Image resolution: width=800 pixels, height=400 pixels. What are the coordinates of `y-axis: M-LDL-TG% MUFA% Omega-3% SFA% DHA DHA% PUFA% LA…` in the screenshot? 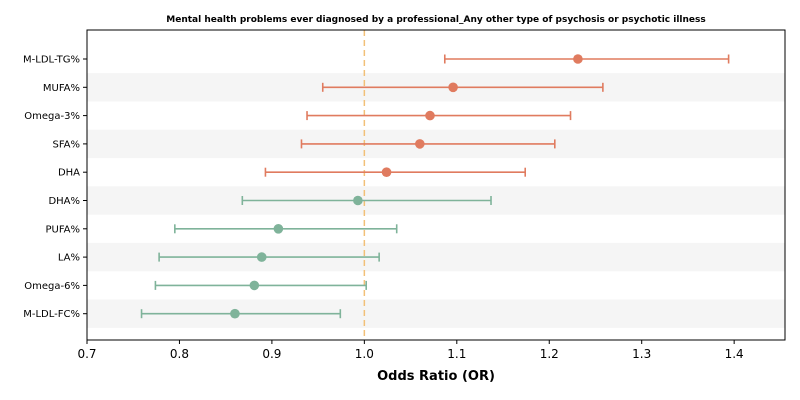 It's located at (55, 187).